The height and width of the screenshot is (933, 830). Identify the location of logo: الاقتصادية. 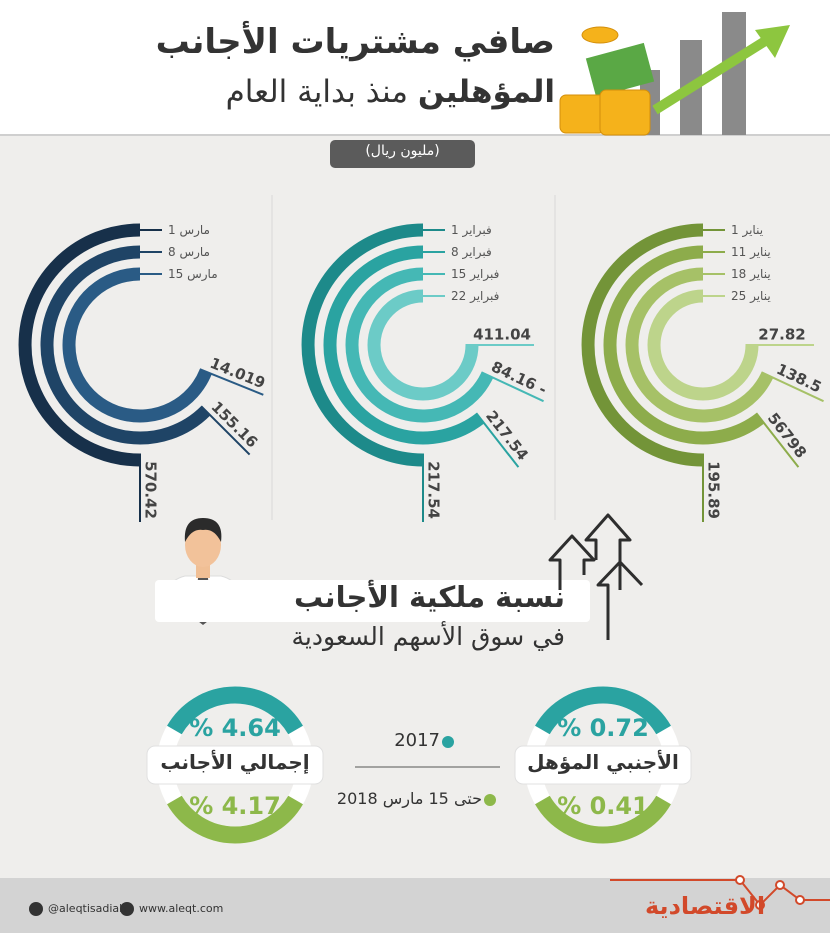
(705, 906).